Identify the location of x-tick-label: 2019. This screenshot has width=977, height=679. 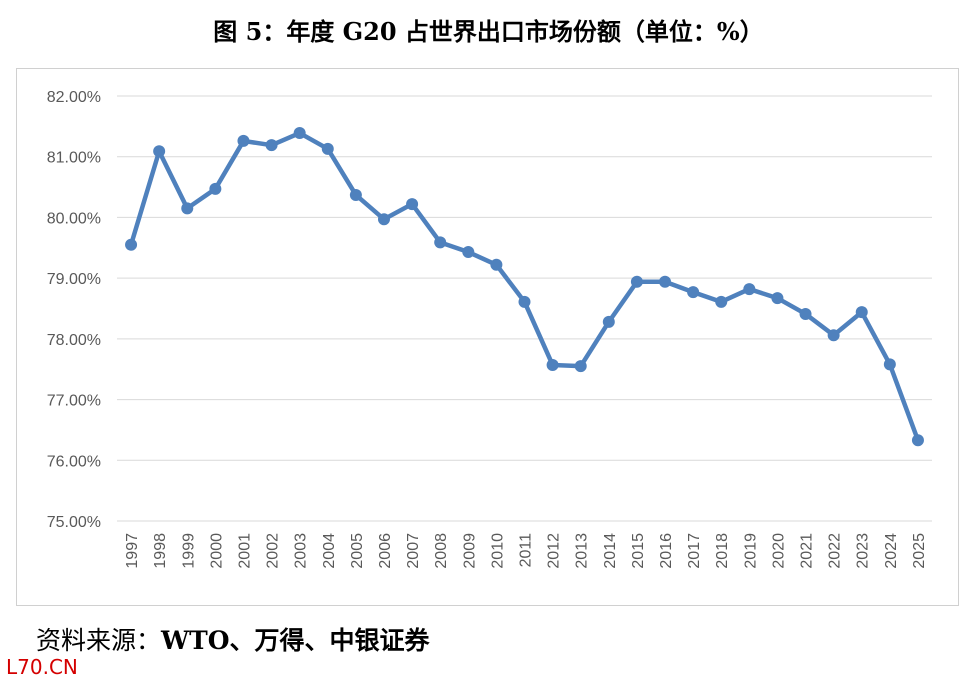
(750, 551).